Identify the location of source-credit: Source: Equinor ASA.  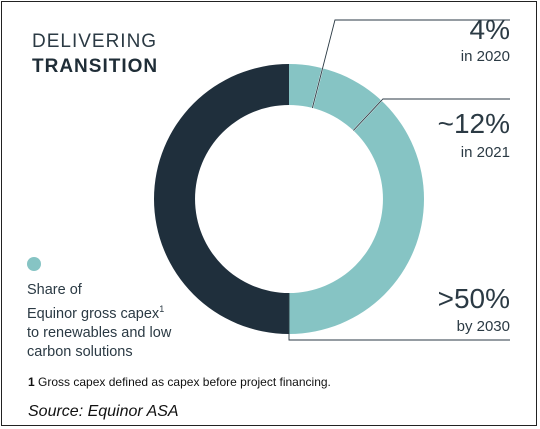
(103, 411).